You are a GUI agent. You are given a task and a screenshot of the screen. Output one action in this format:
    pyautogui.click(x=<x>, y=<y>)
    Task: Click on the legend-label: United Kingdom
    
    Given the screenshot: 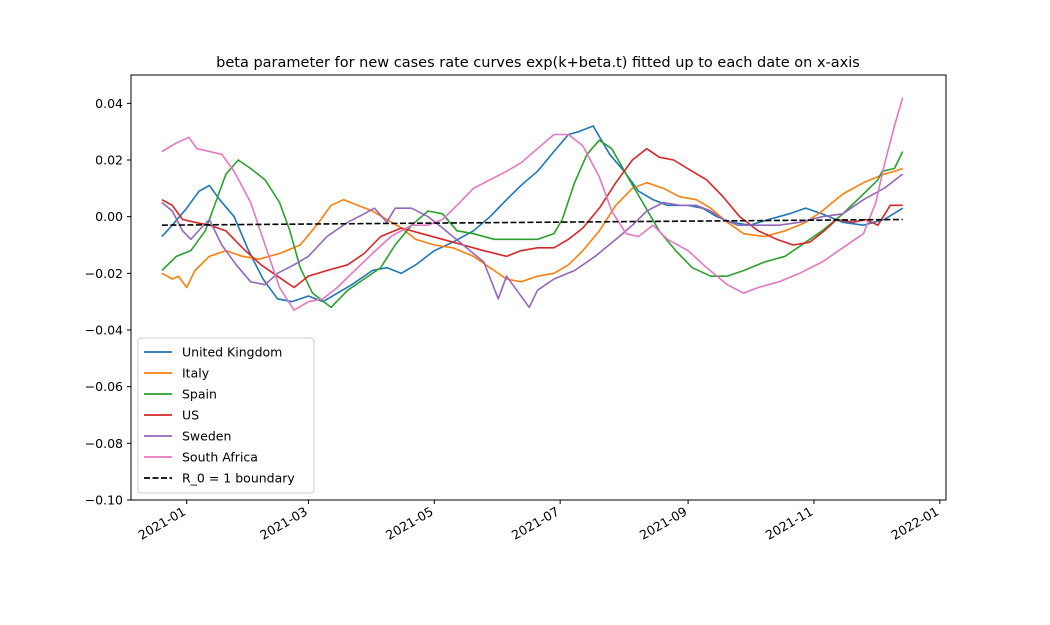 What is the action you would take?
    pyautogui.click(x=232, y=352)
    